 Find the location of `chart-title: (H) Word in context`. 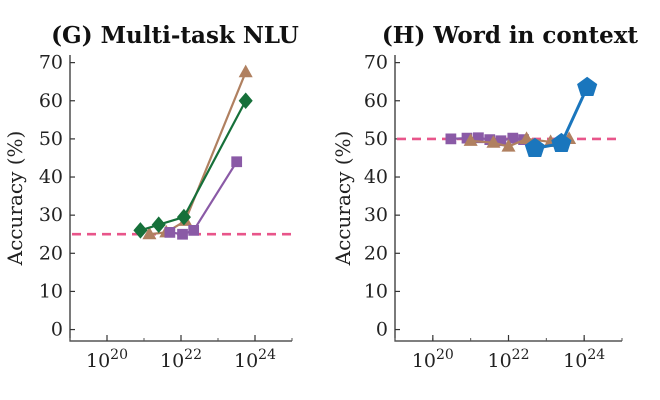

chart-title: (H) Word in context is located at coordinates (510, 35).